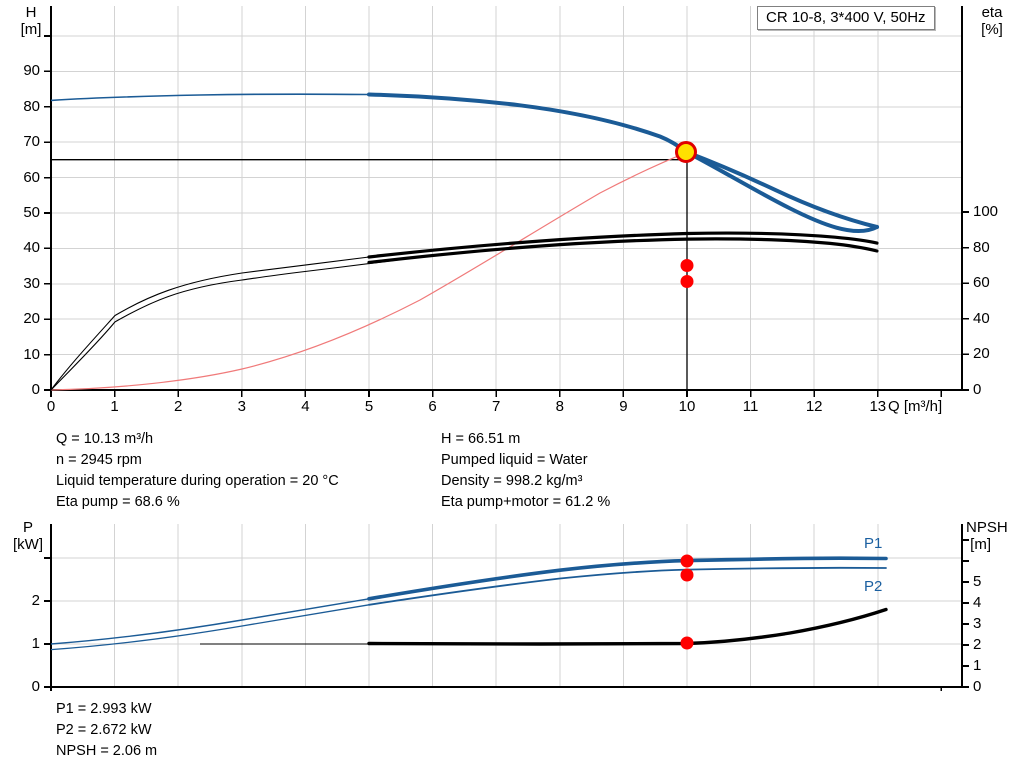  I want to click on tick-q-7: 7, so click(496, 406).